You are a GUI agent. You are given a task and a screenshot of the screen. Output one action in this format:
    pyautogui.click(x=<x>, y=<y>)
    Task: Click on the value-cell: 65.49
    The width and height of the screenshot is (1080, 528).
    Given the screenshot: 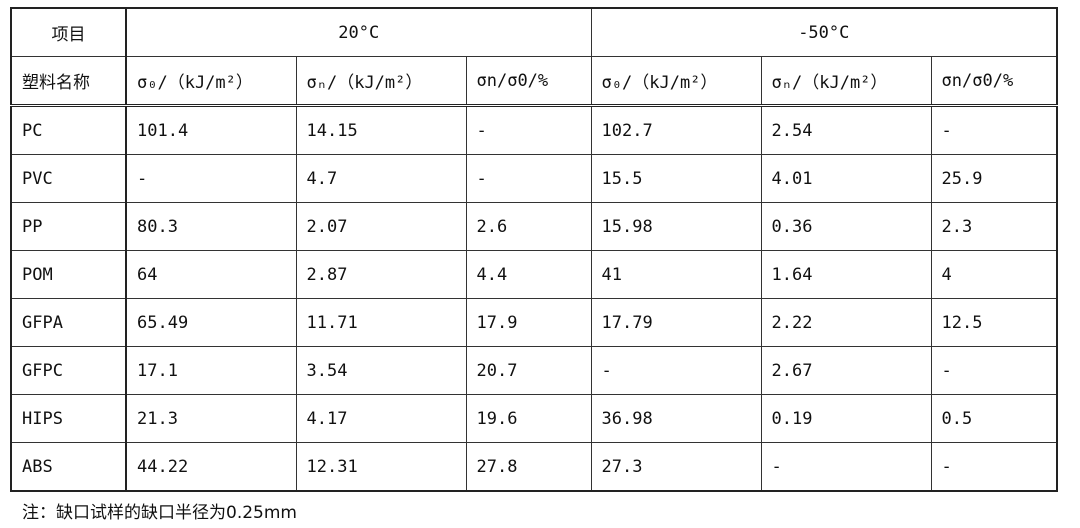 What is the action you would take?
    pyautogui.click(x=211, y=322)
    